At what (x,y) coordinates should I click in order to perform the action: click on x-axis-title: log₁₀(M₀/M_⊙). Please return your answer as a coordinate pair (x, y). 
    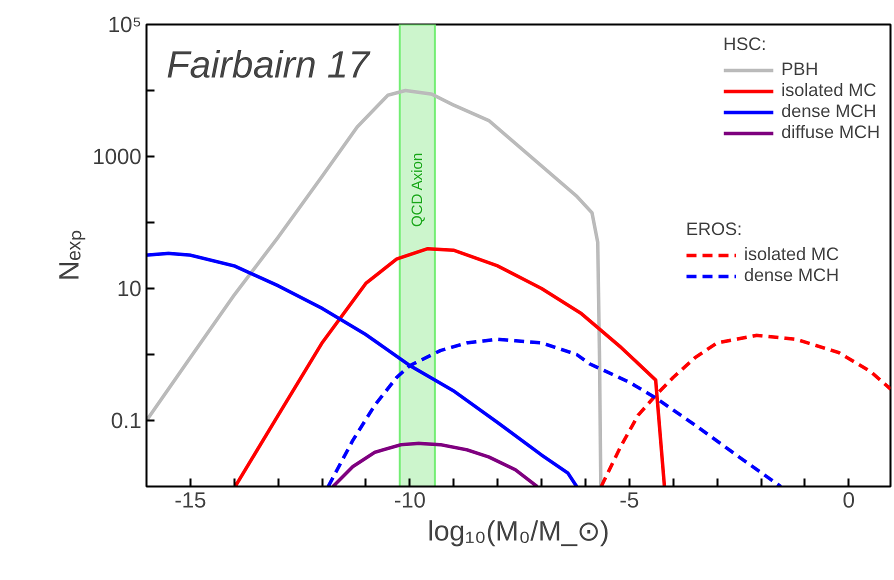
    Looking at the image, I should click on (519, 531).